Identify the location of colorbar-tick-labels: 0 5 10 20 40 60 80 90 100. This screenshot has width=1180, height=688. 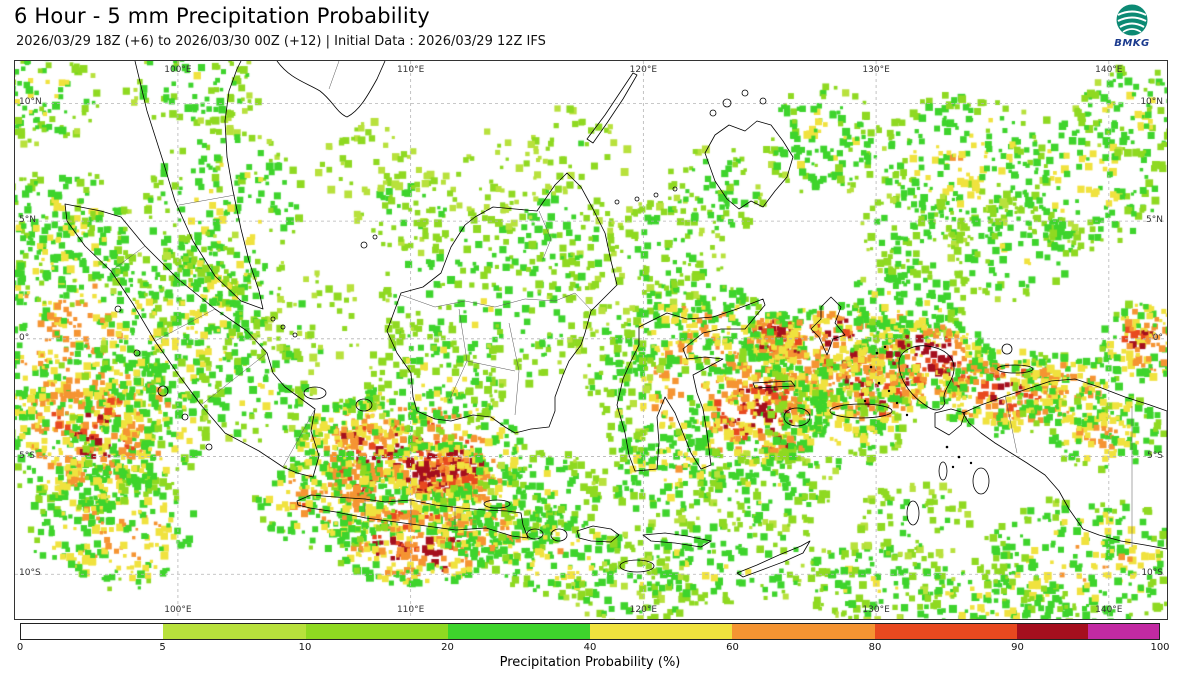
(593, 647).